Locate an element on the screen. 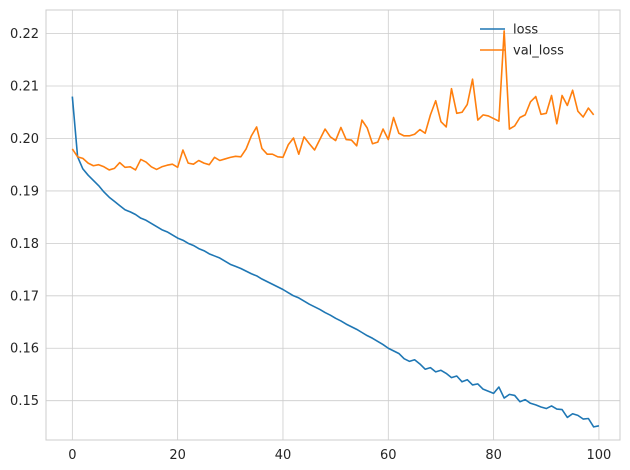 The image size is (630, 470). y-tick-label: 0.17 is located at coordinates (24, 296).